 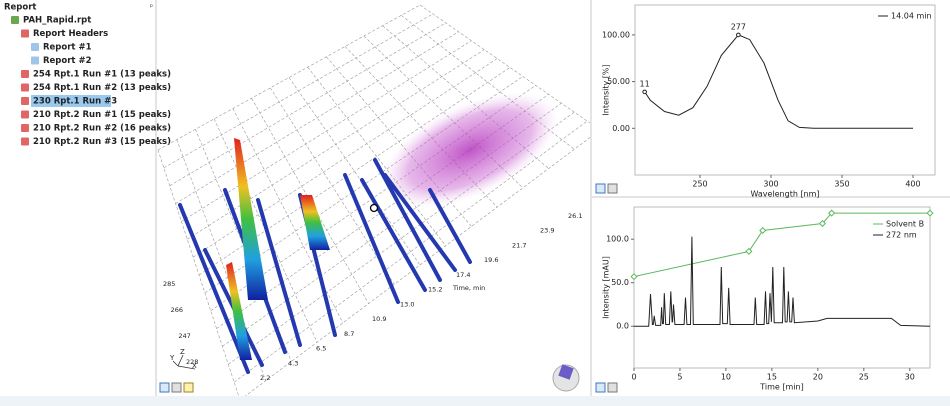 I want to click on y-tick-label: 100.00, so click(x=616, y=34).